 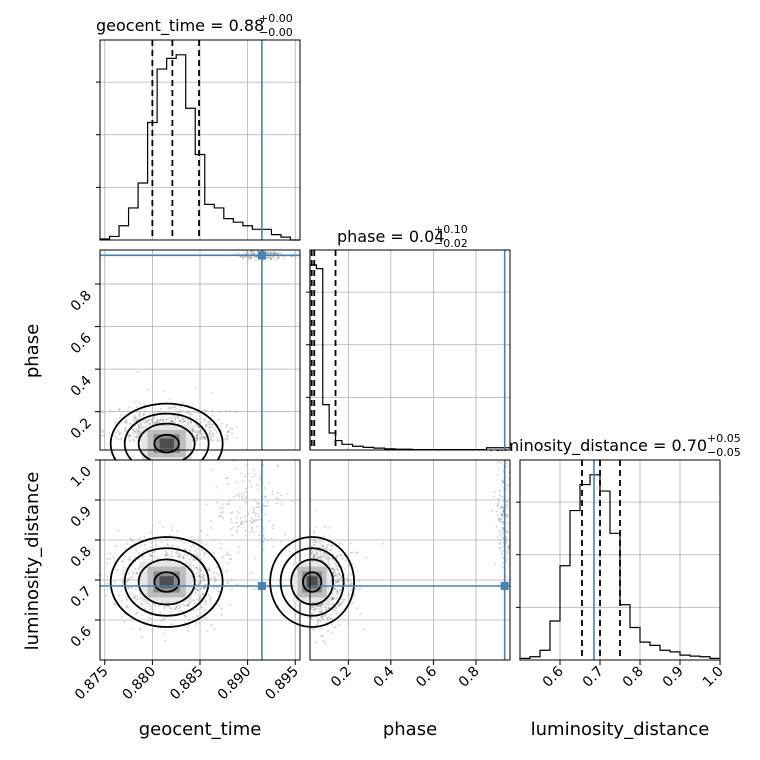 What do you see at coordinates (81, 477) in the screenshot?
I see `ytick-label-luminosity-distance-4: 1.0` at bounding box center [81, 477].